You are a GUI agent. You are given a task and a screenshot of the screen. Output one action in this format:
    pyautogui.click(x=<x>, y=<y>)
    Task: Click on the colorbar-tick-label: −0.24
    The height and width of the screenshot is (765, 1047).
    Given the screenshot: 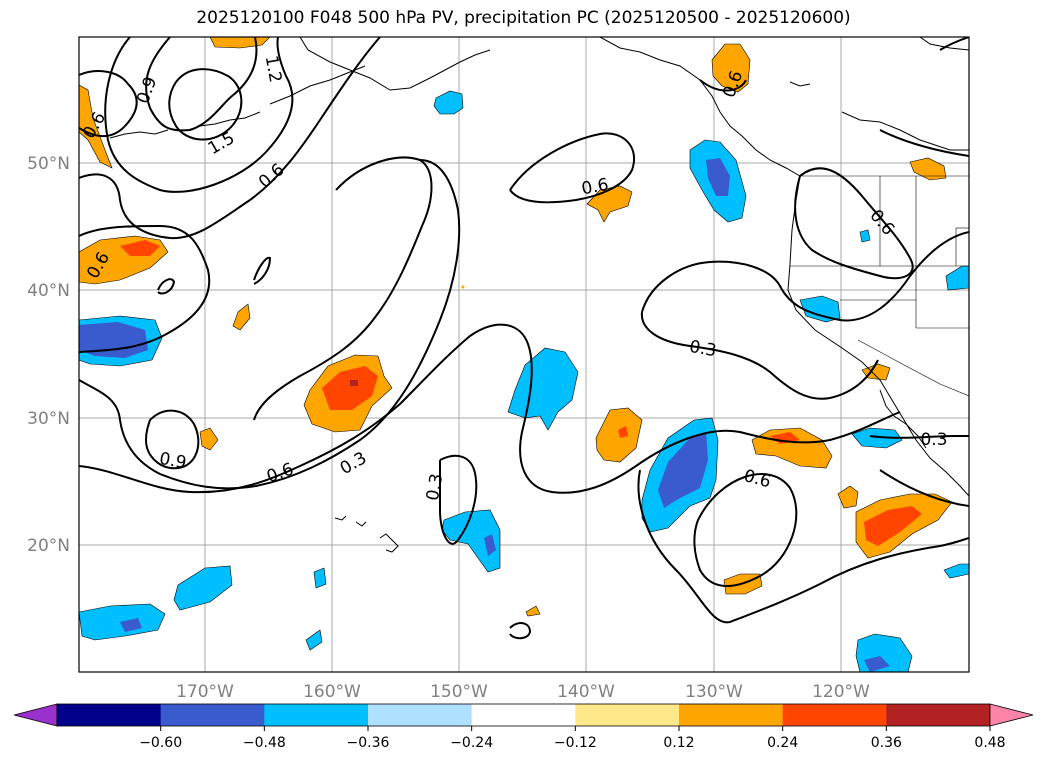 What is the action you would take?
    pyautogui.click(x=471, y=743)
    